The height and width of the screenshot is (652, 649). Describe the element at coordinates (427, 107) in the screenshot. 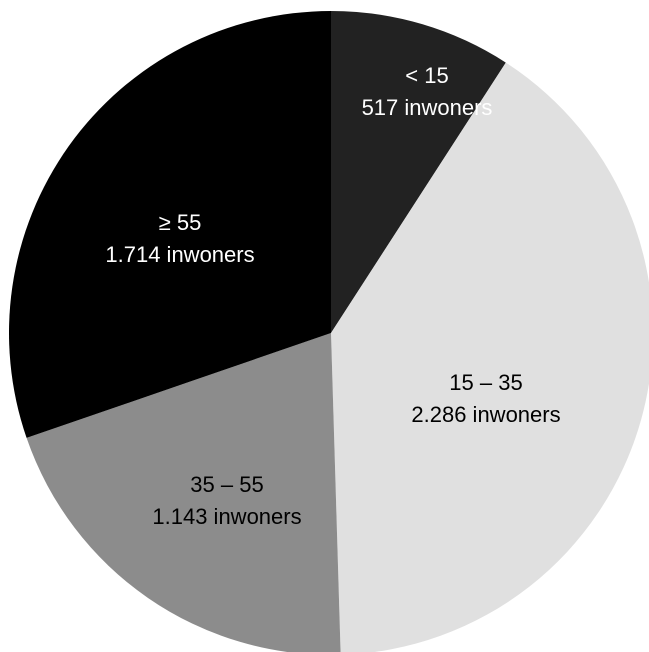

I see `slice-value-label: 517 inwoners` at that location.